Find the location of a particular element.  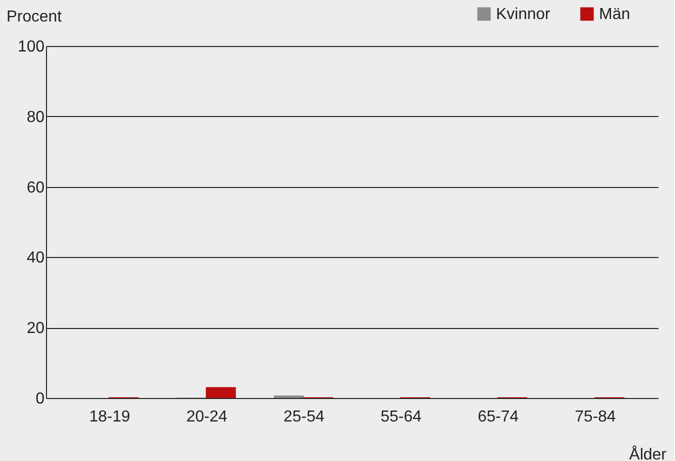

legend-label: Kvinnor is located at coordinates (523, 14).